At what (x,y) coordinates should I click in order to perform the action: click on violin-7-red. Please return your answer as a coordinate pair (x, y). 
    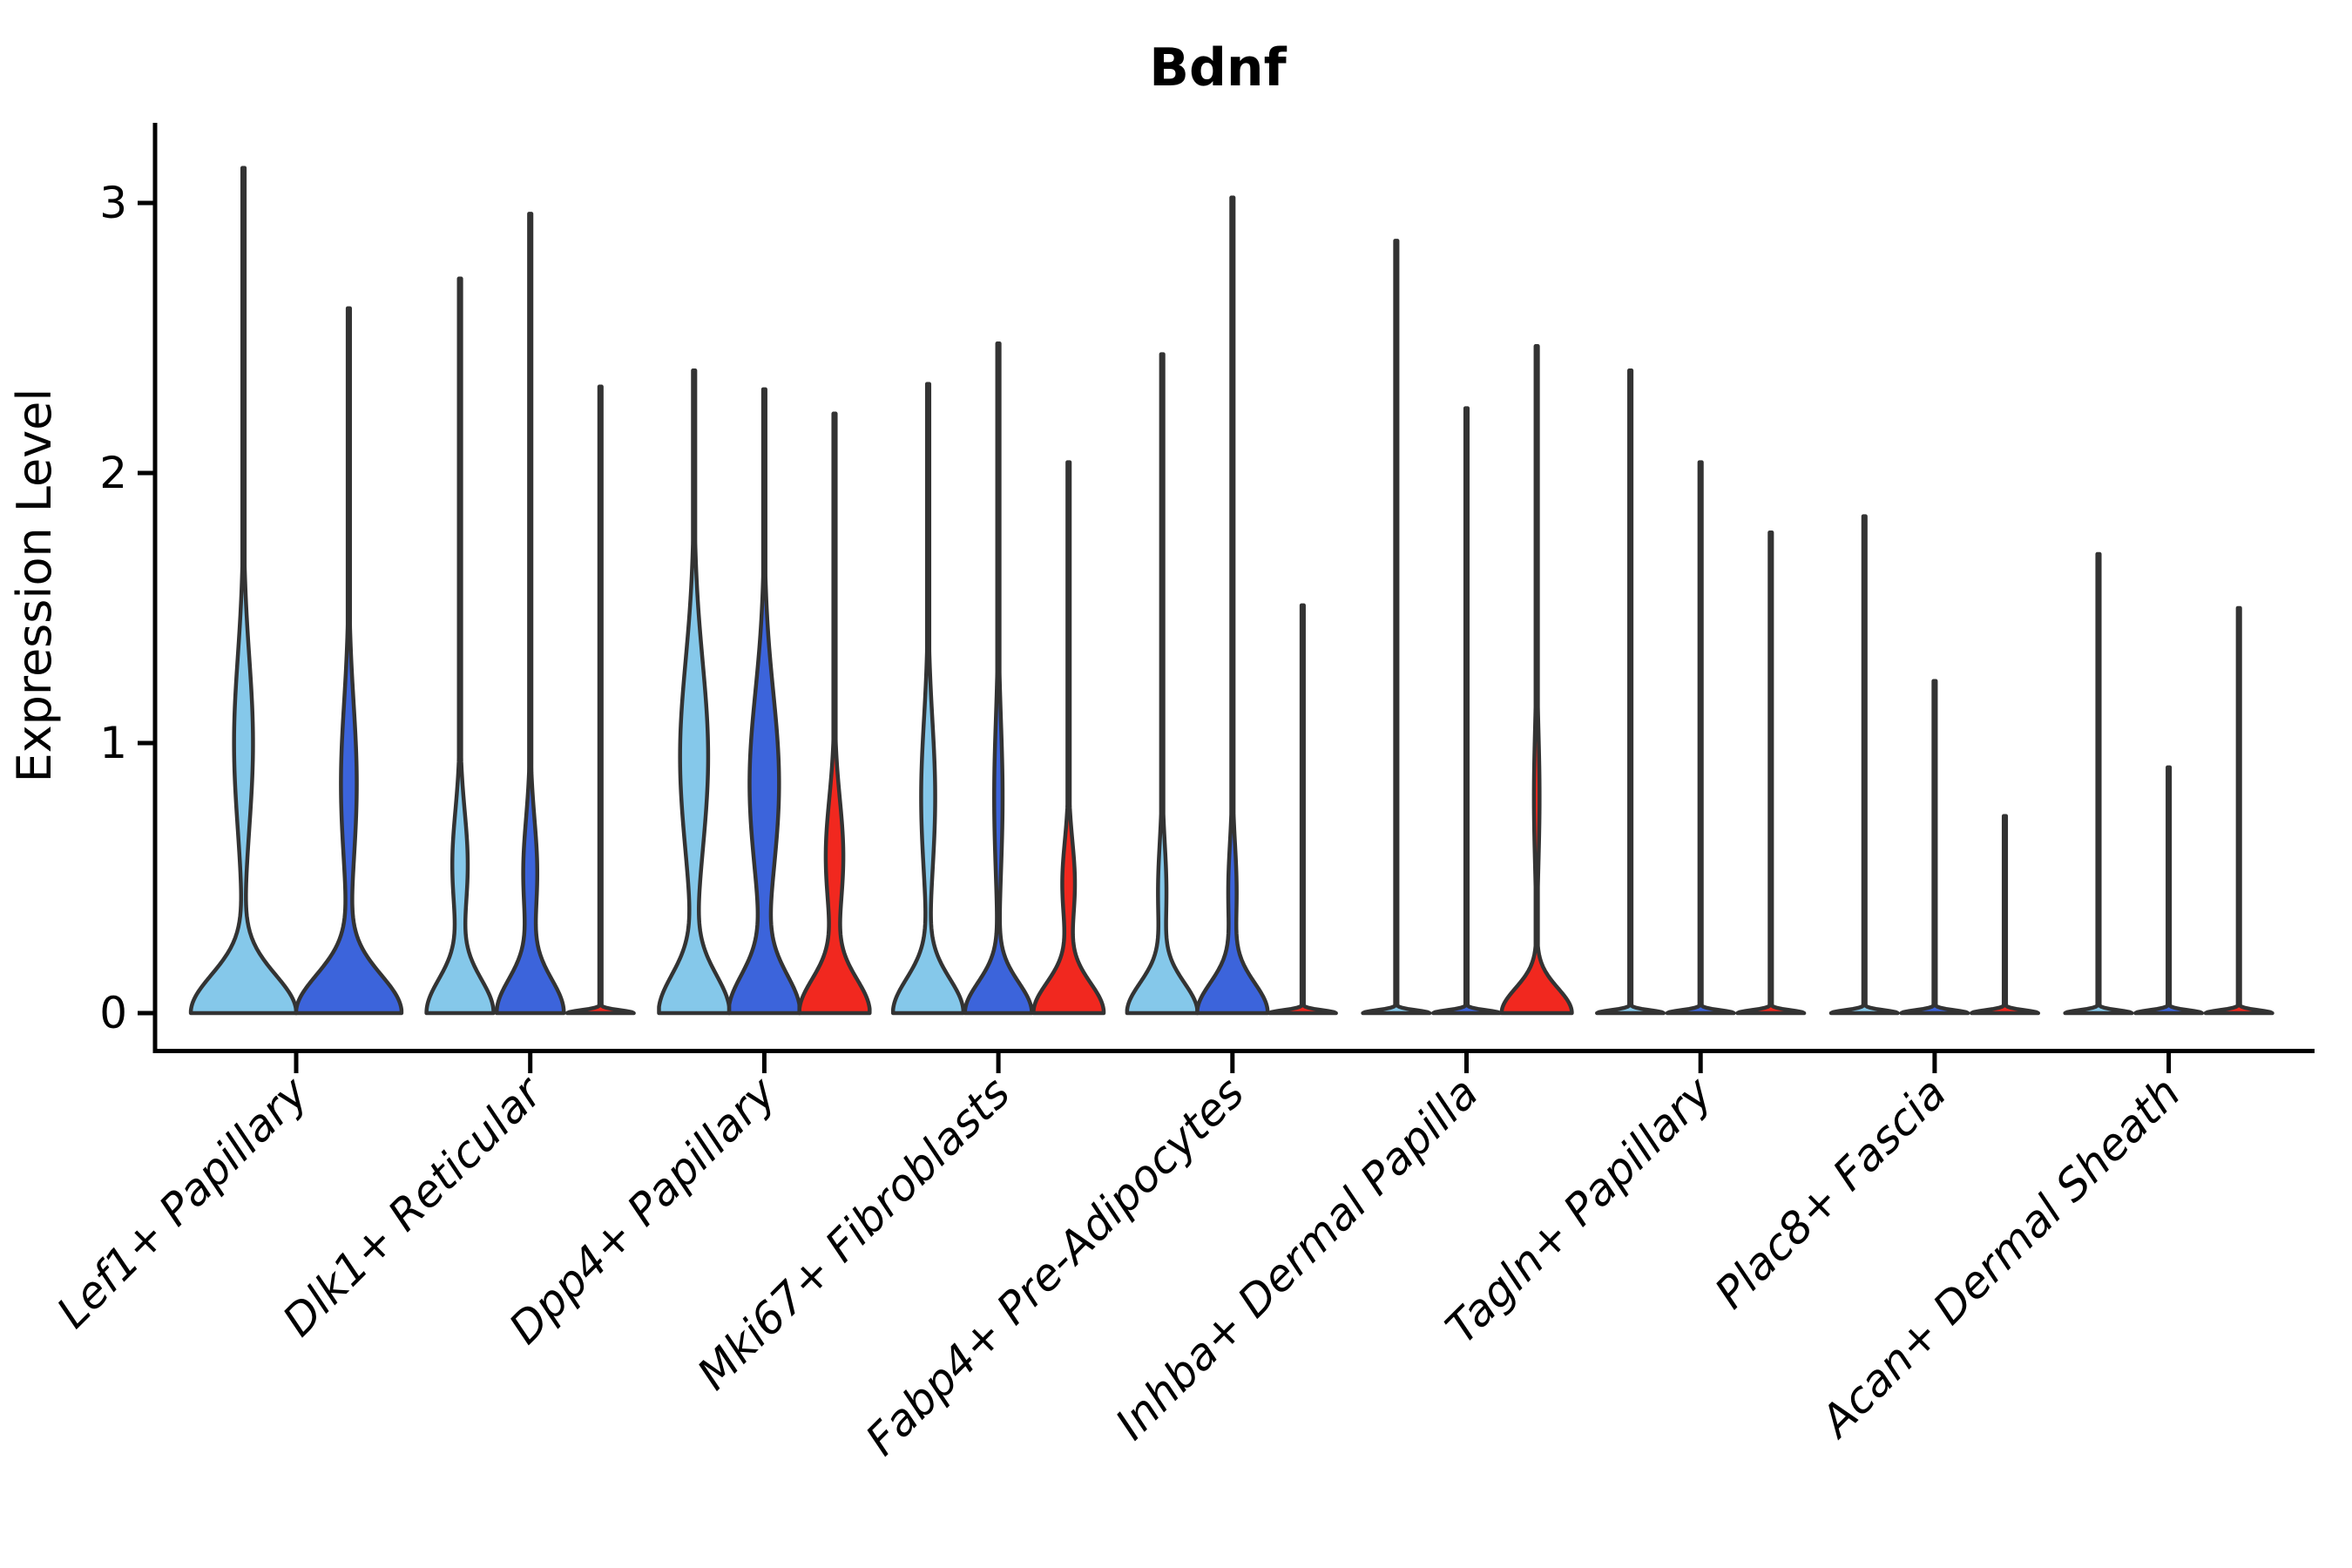
    Looking at the image, I should click on (2005, 915).